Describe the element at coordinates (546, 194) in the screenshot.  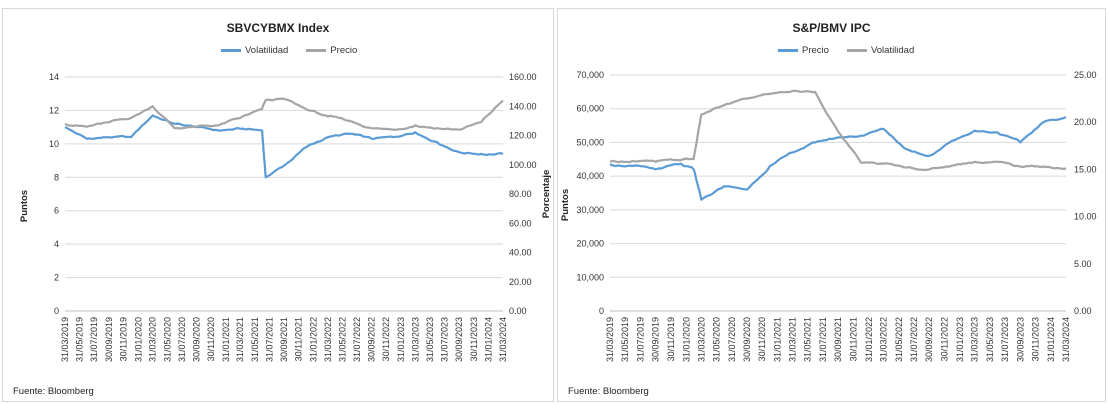
I see `y-right-axis-title: Porcentaje` at that location.